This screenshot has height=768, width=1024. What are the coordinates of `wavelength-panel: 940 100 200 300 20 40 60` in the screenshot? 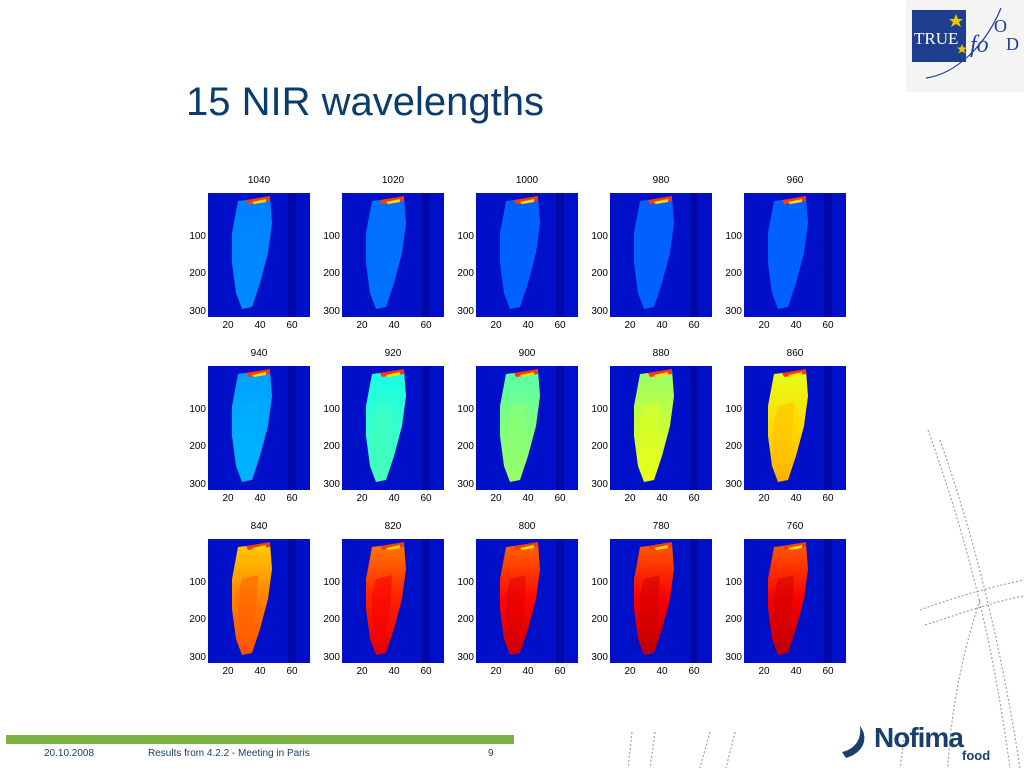 It's located at (247, 428).